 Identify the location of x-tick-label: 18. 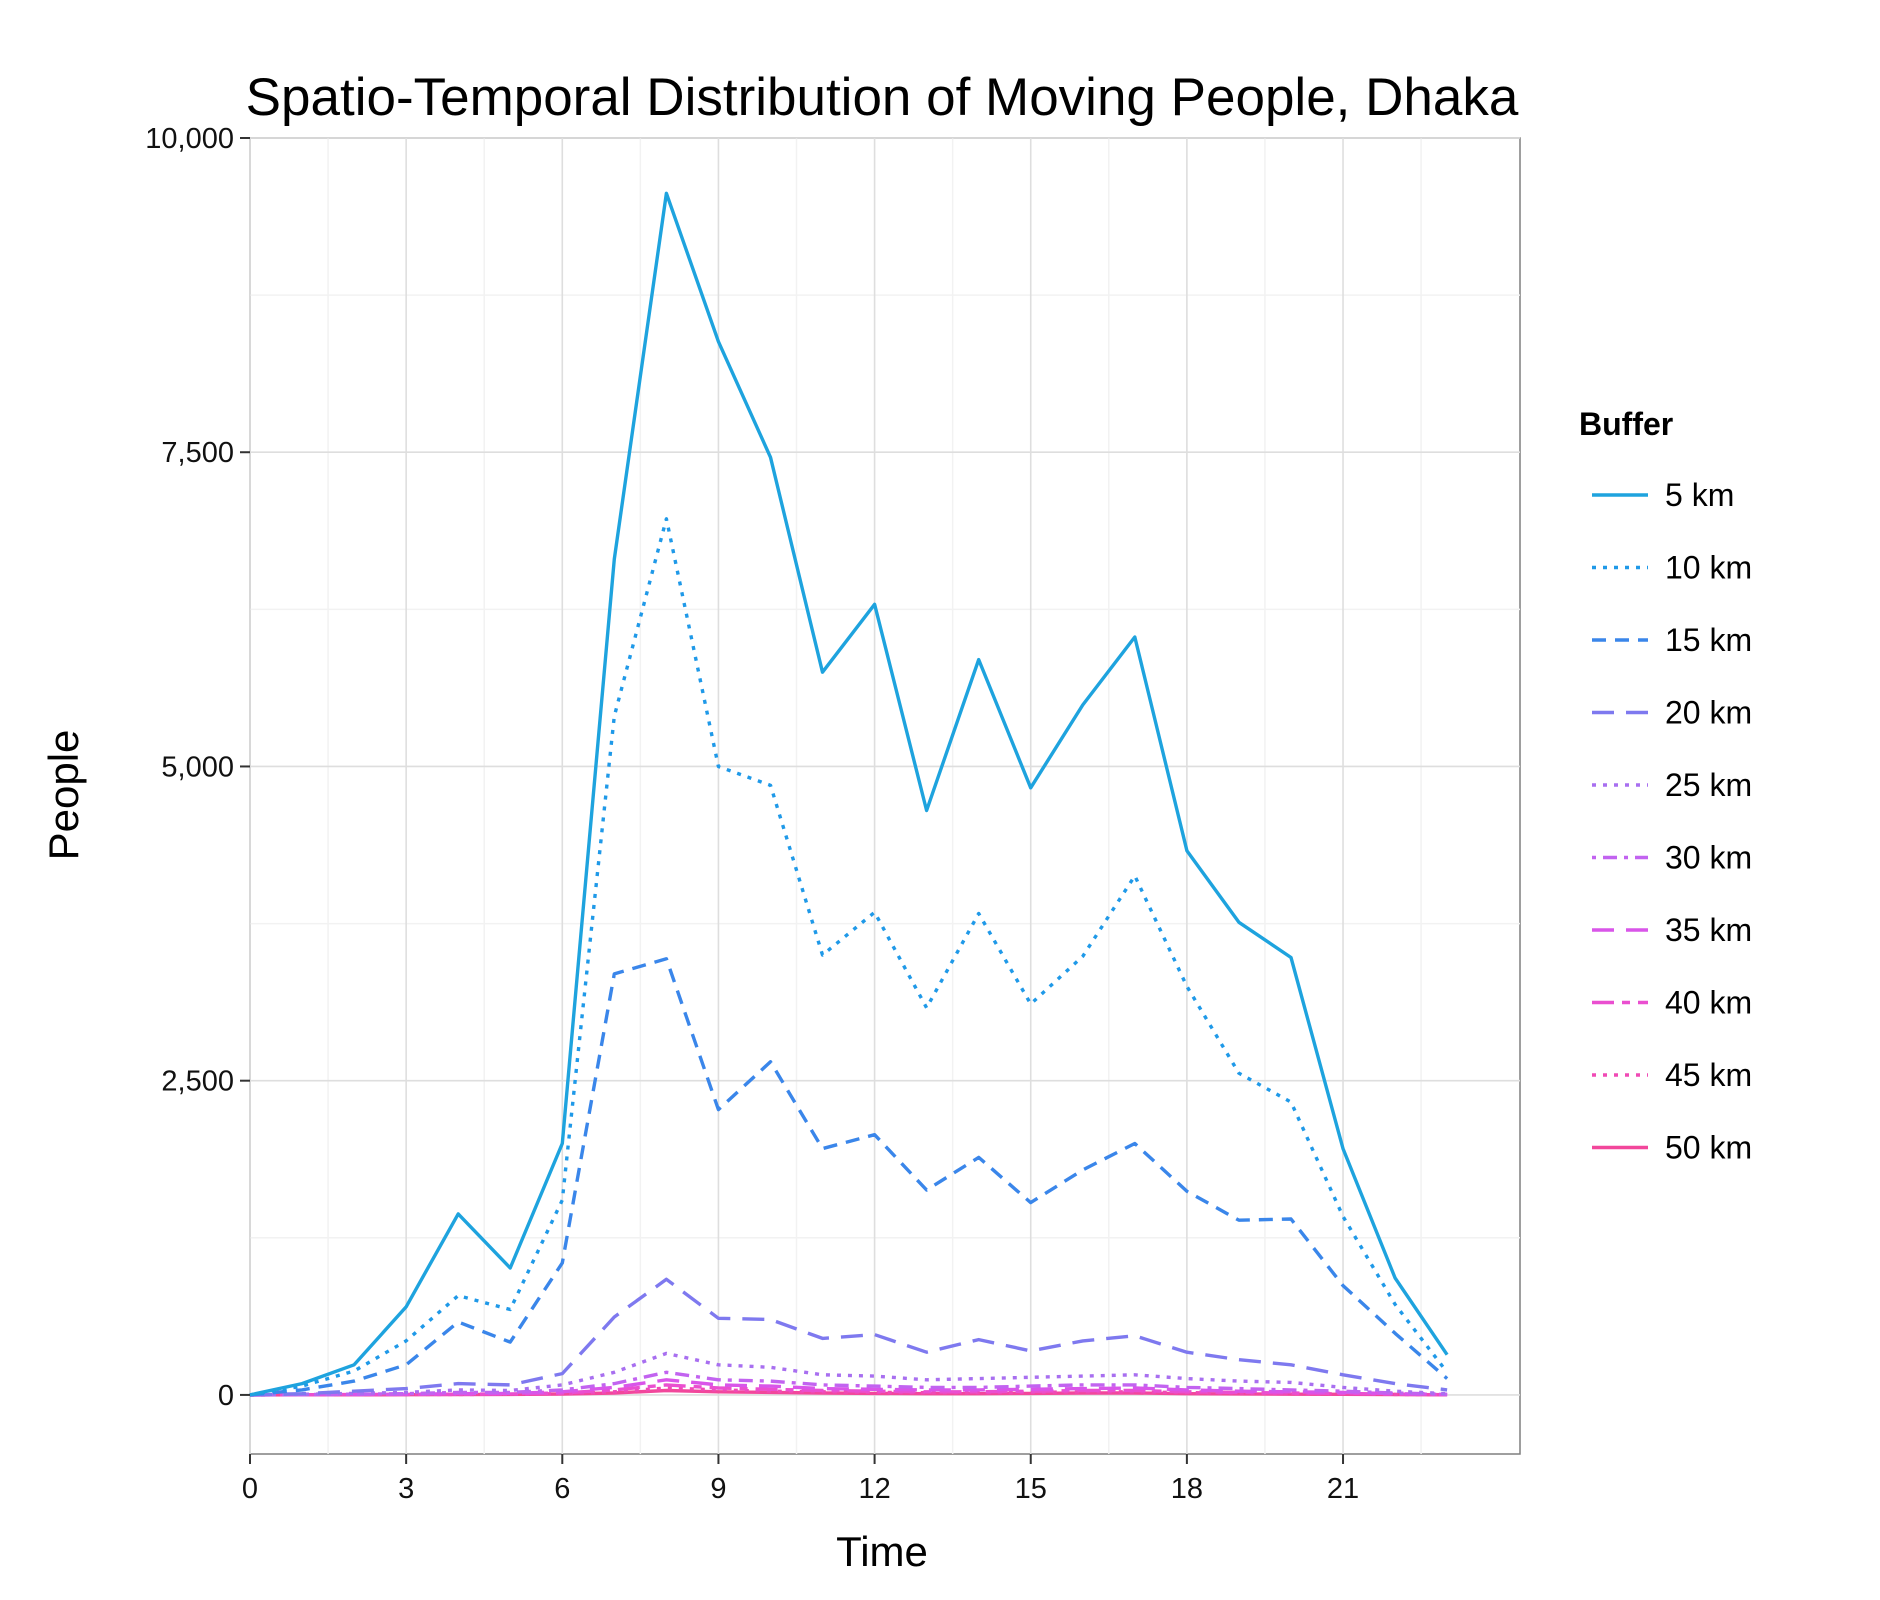
(1187, 1489).